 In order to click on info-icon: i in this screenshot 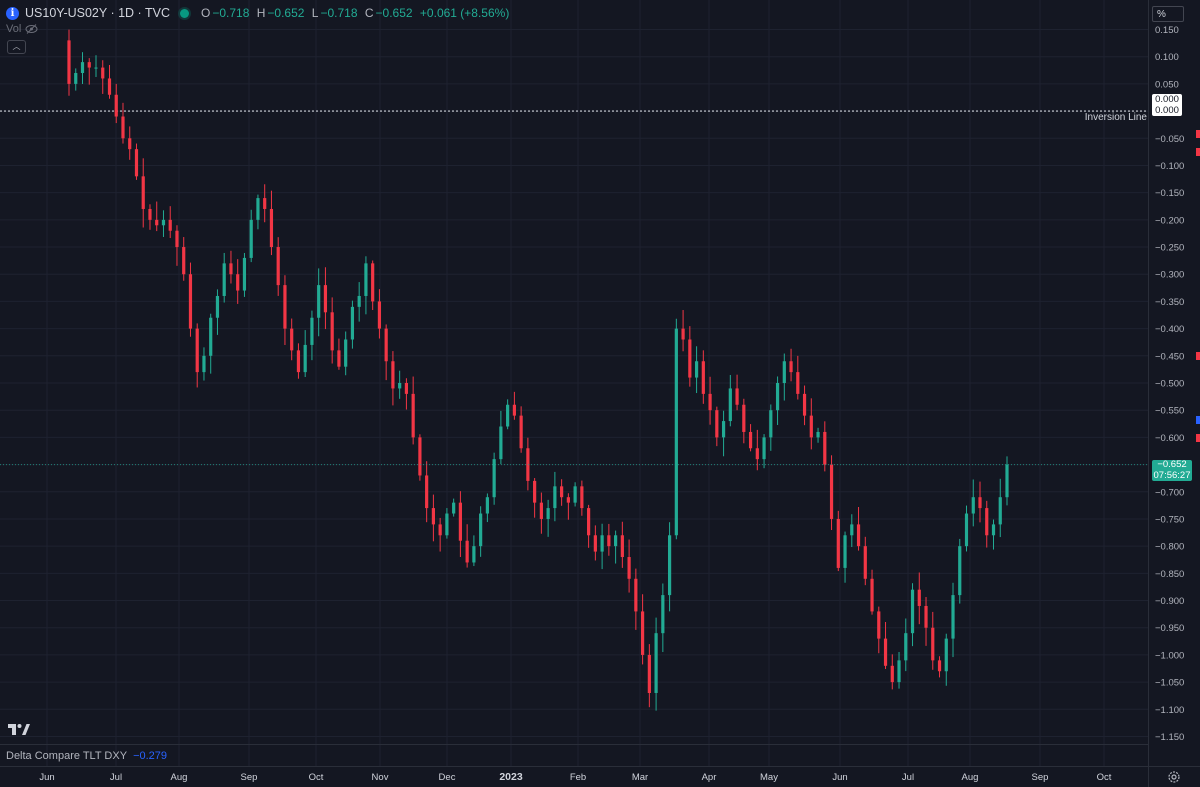, I will do `click(12, 13)`.